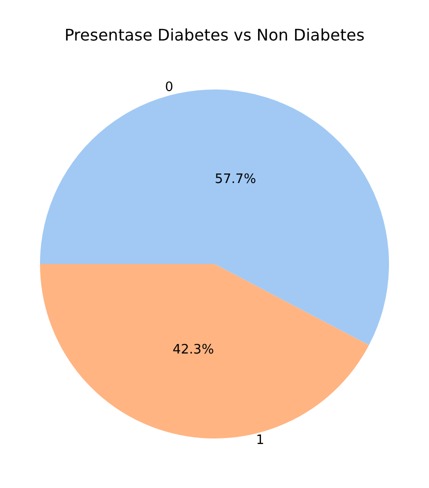 Image resolution: width=429 pixels, height=488 pixels. I want to click on data-label: 57.7%, so click(235, 179).